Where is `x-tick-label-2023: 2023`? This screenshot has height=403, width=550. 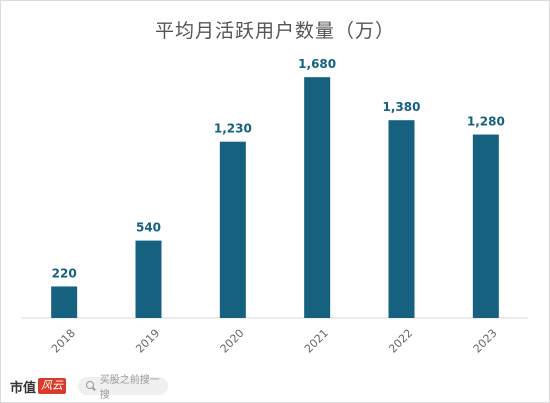 x-tick-label-2023: 2023 is located at coordinates (485, 341).